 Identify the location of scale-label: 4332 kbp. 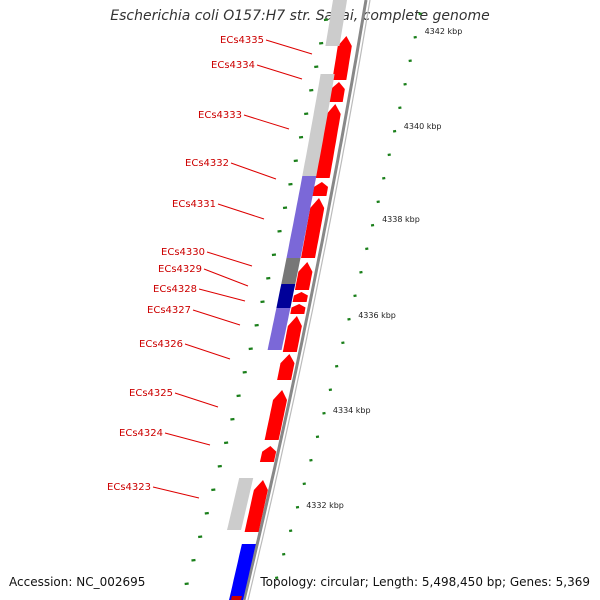
(325, 505).